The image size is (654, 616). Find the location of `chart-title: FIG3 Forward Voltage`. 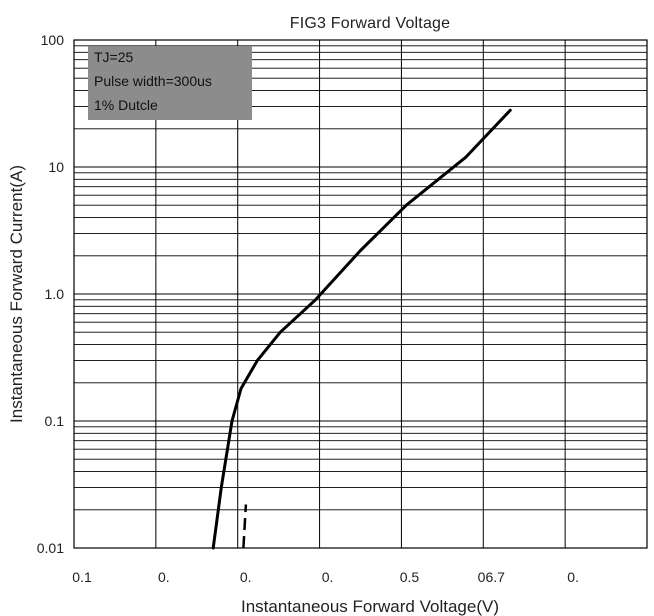

chart-title: FIG3 Forward Voltage is located at coordinates (370, 23).